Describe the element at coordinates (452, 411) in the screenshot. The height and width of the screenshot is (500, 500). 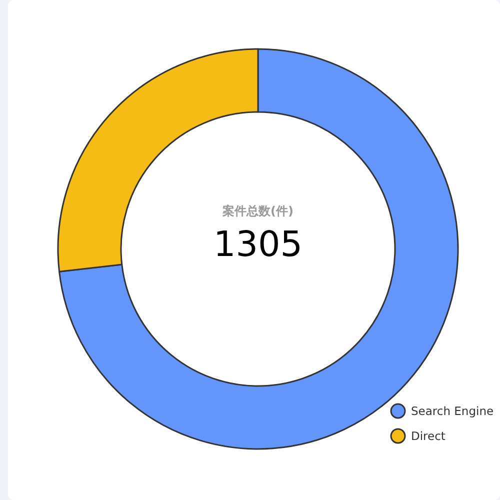
I see `legend-label: Search Engine` at that location.